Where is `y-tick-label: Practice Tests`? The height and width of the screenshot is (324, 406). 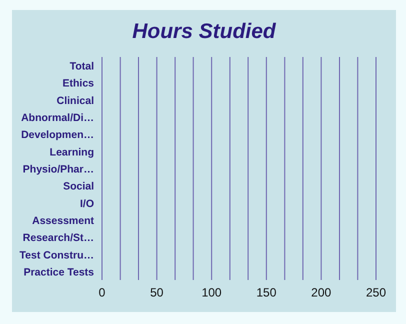 y-tick-label: Practice Tests is located at coordinates (59, 272).